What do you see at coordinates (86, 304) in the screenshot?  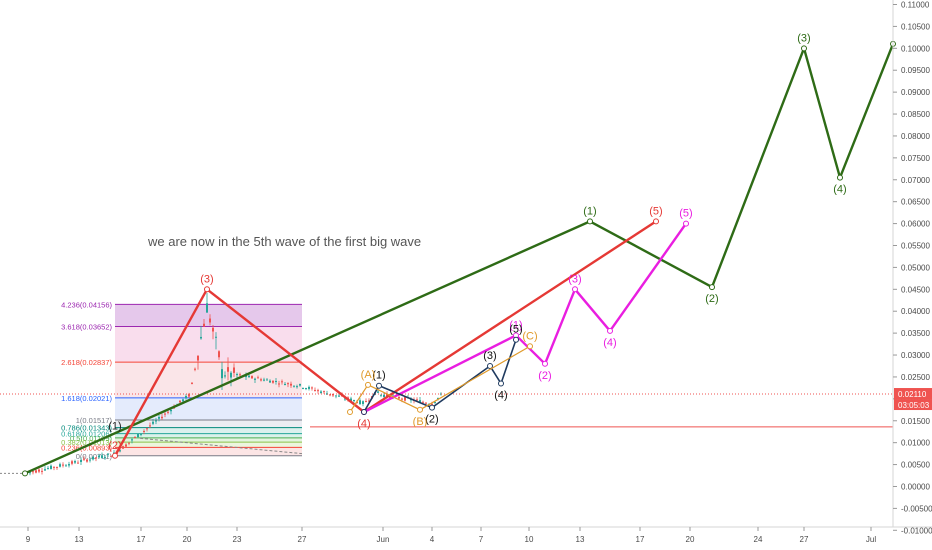 I see `fib-level-label: 4.236(0.04156)` at bounding box center [86, 304].